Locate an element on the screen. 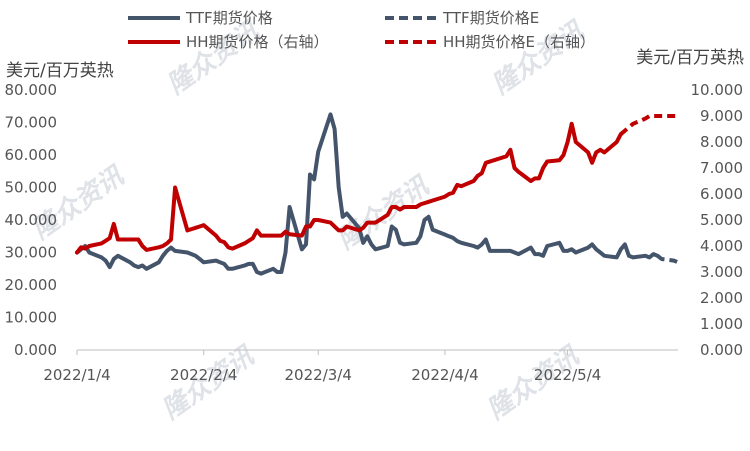  y-right-tick-label: 6.000 is located at coordinates (721, 194).